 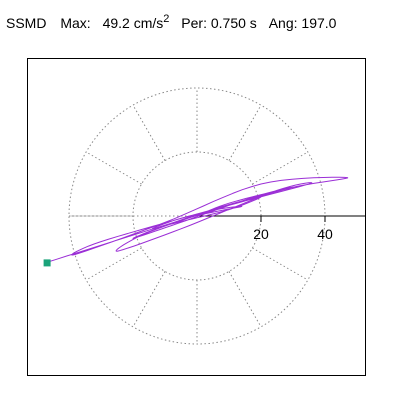 I want to click on station-code: SSMD, so click(x=26, y=23).